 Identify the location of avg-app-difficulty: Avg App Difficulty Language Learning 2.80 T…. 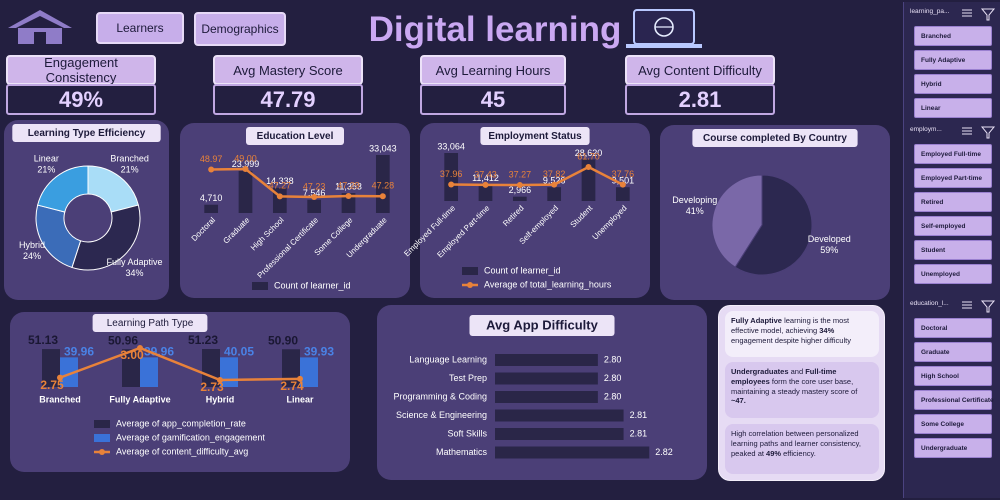
(542, 392).